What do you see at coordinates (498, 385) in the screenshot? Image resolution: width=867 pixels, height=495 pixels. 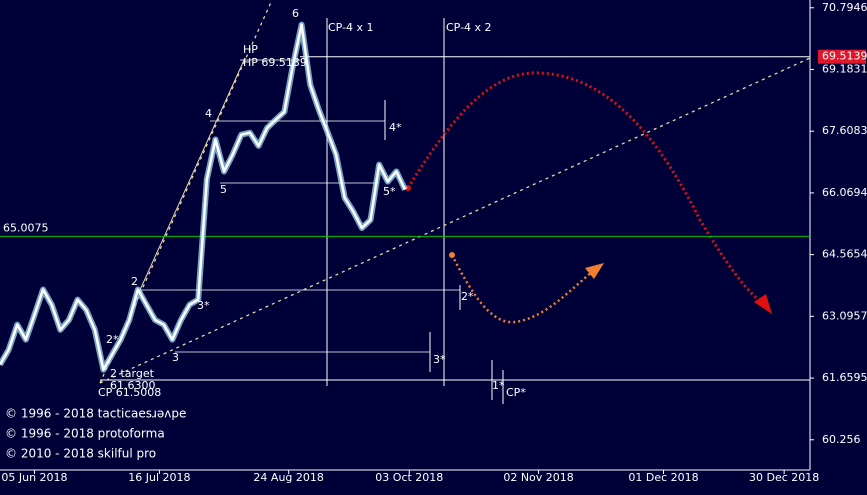 I see `annotation: 1*` at bounding box center [498, 385].